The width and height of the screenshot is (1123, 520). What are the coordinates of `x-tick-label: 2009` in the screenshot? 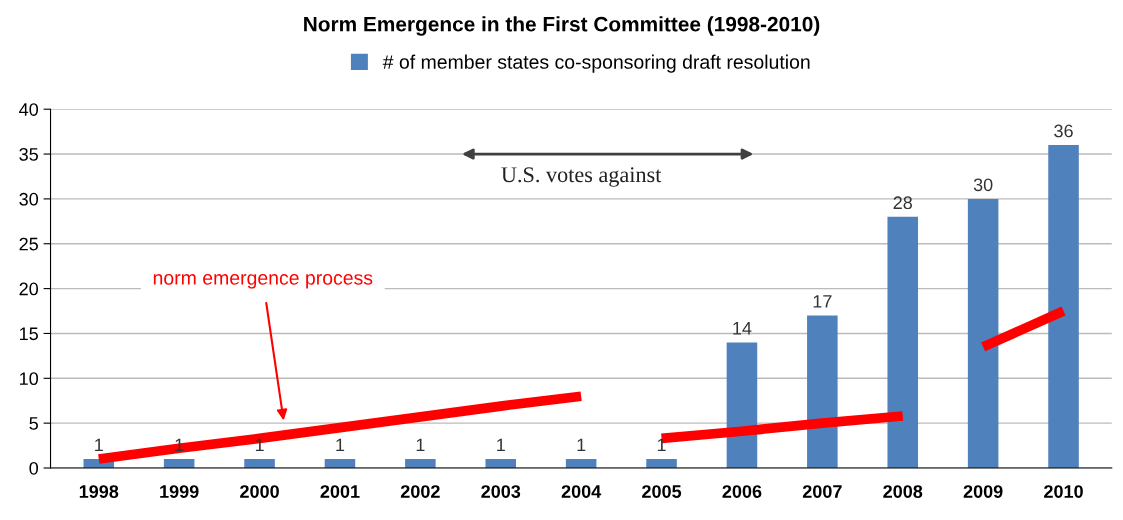 It's located at (983, 491).